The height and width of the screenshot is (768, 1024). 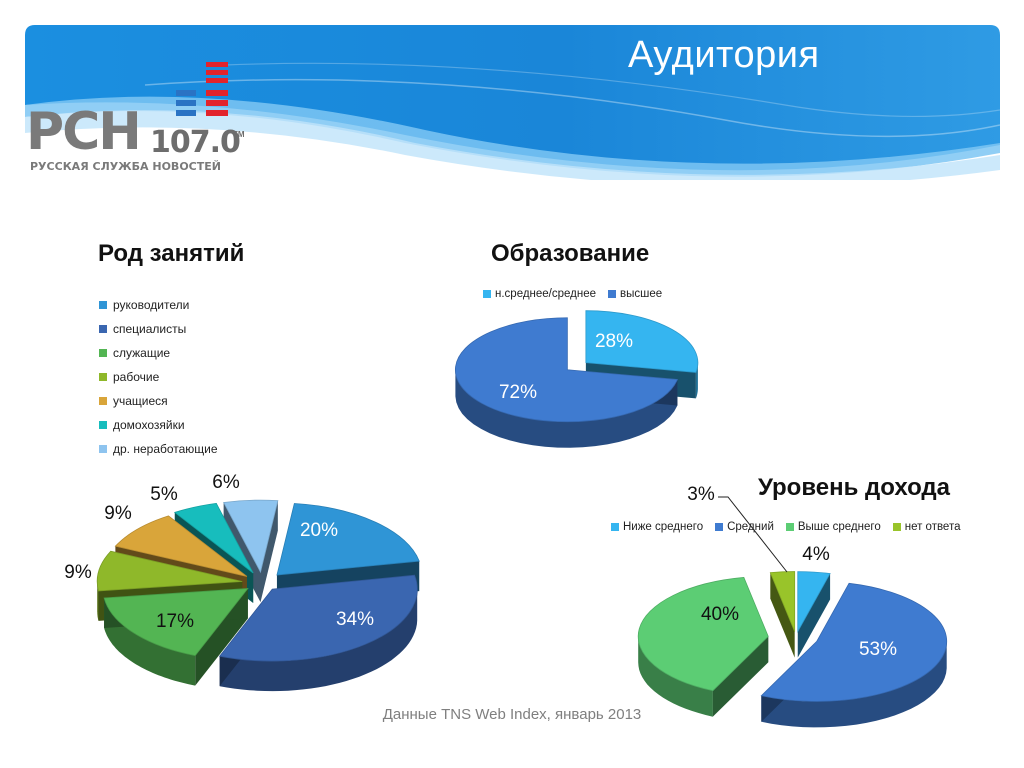 What do you see at coordinates (641, 294) in the screenshot?
I see `legend-label: высшее` at bounding box center [641, 294].